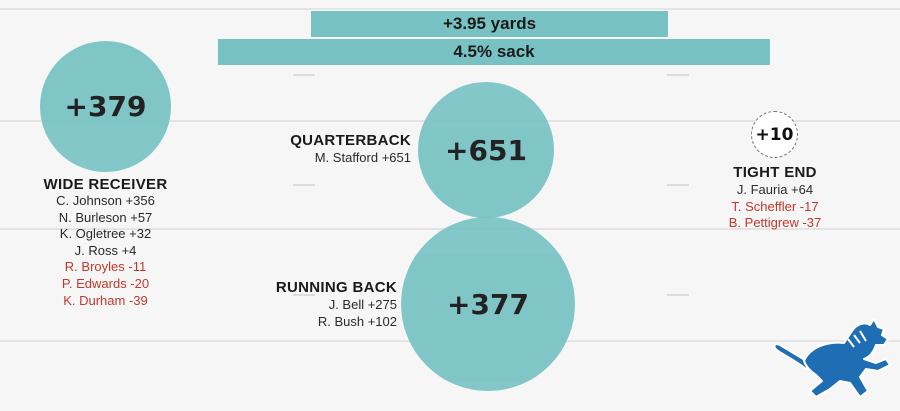 The width and height of the screenshot is (900, 411). What do you see at coordinates (775, 189) in the screenshot?
I see `player-row: J. Fauria +64` at bounding box center [775, 189].